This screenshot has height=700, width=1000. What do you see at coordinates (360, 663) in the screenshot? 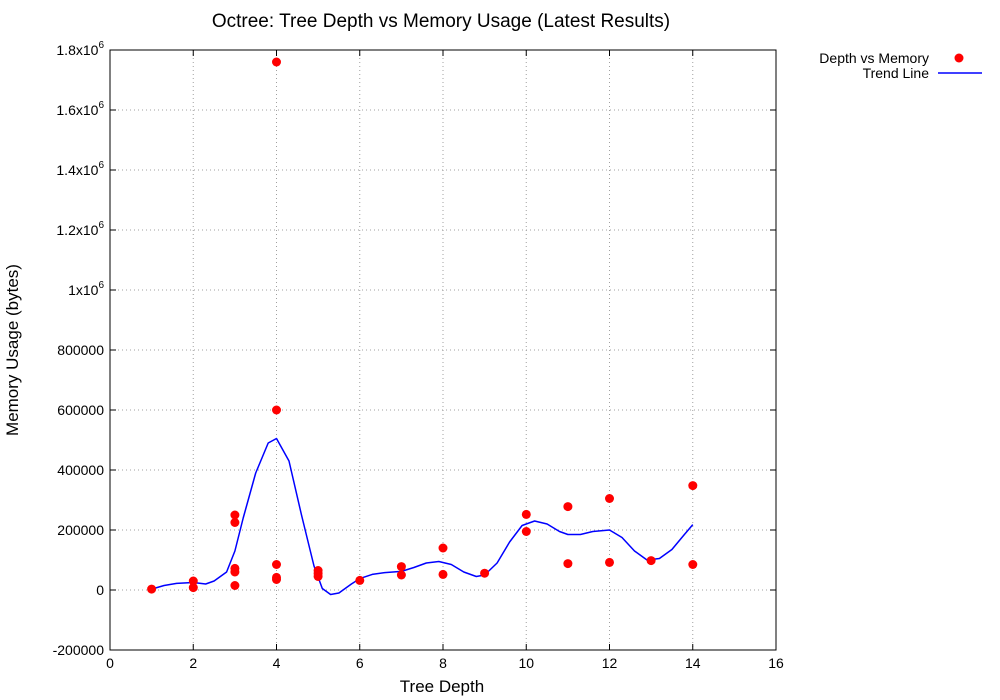
I see `x-tick-label: 6` at bounding box center [360, 663].